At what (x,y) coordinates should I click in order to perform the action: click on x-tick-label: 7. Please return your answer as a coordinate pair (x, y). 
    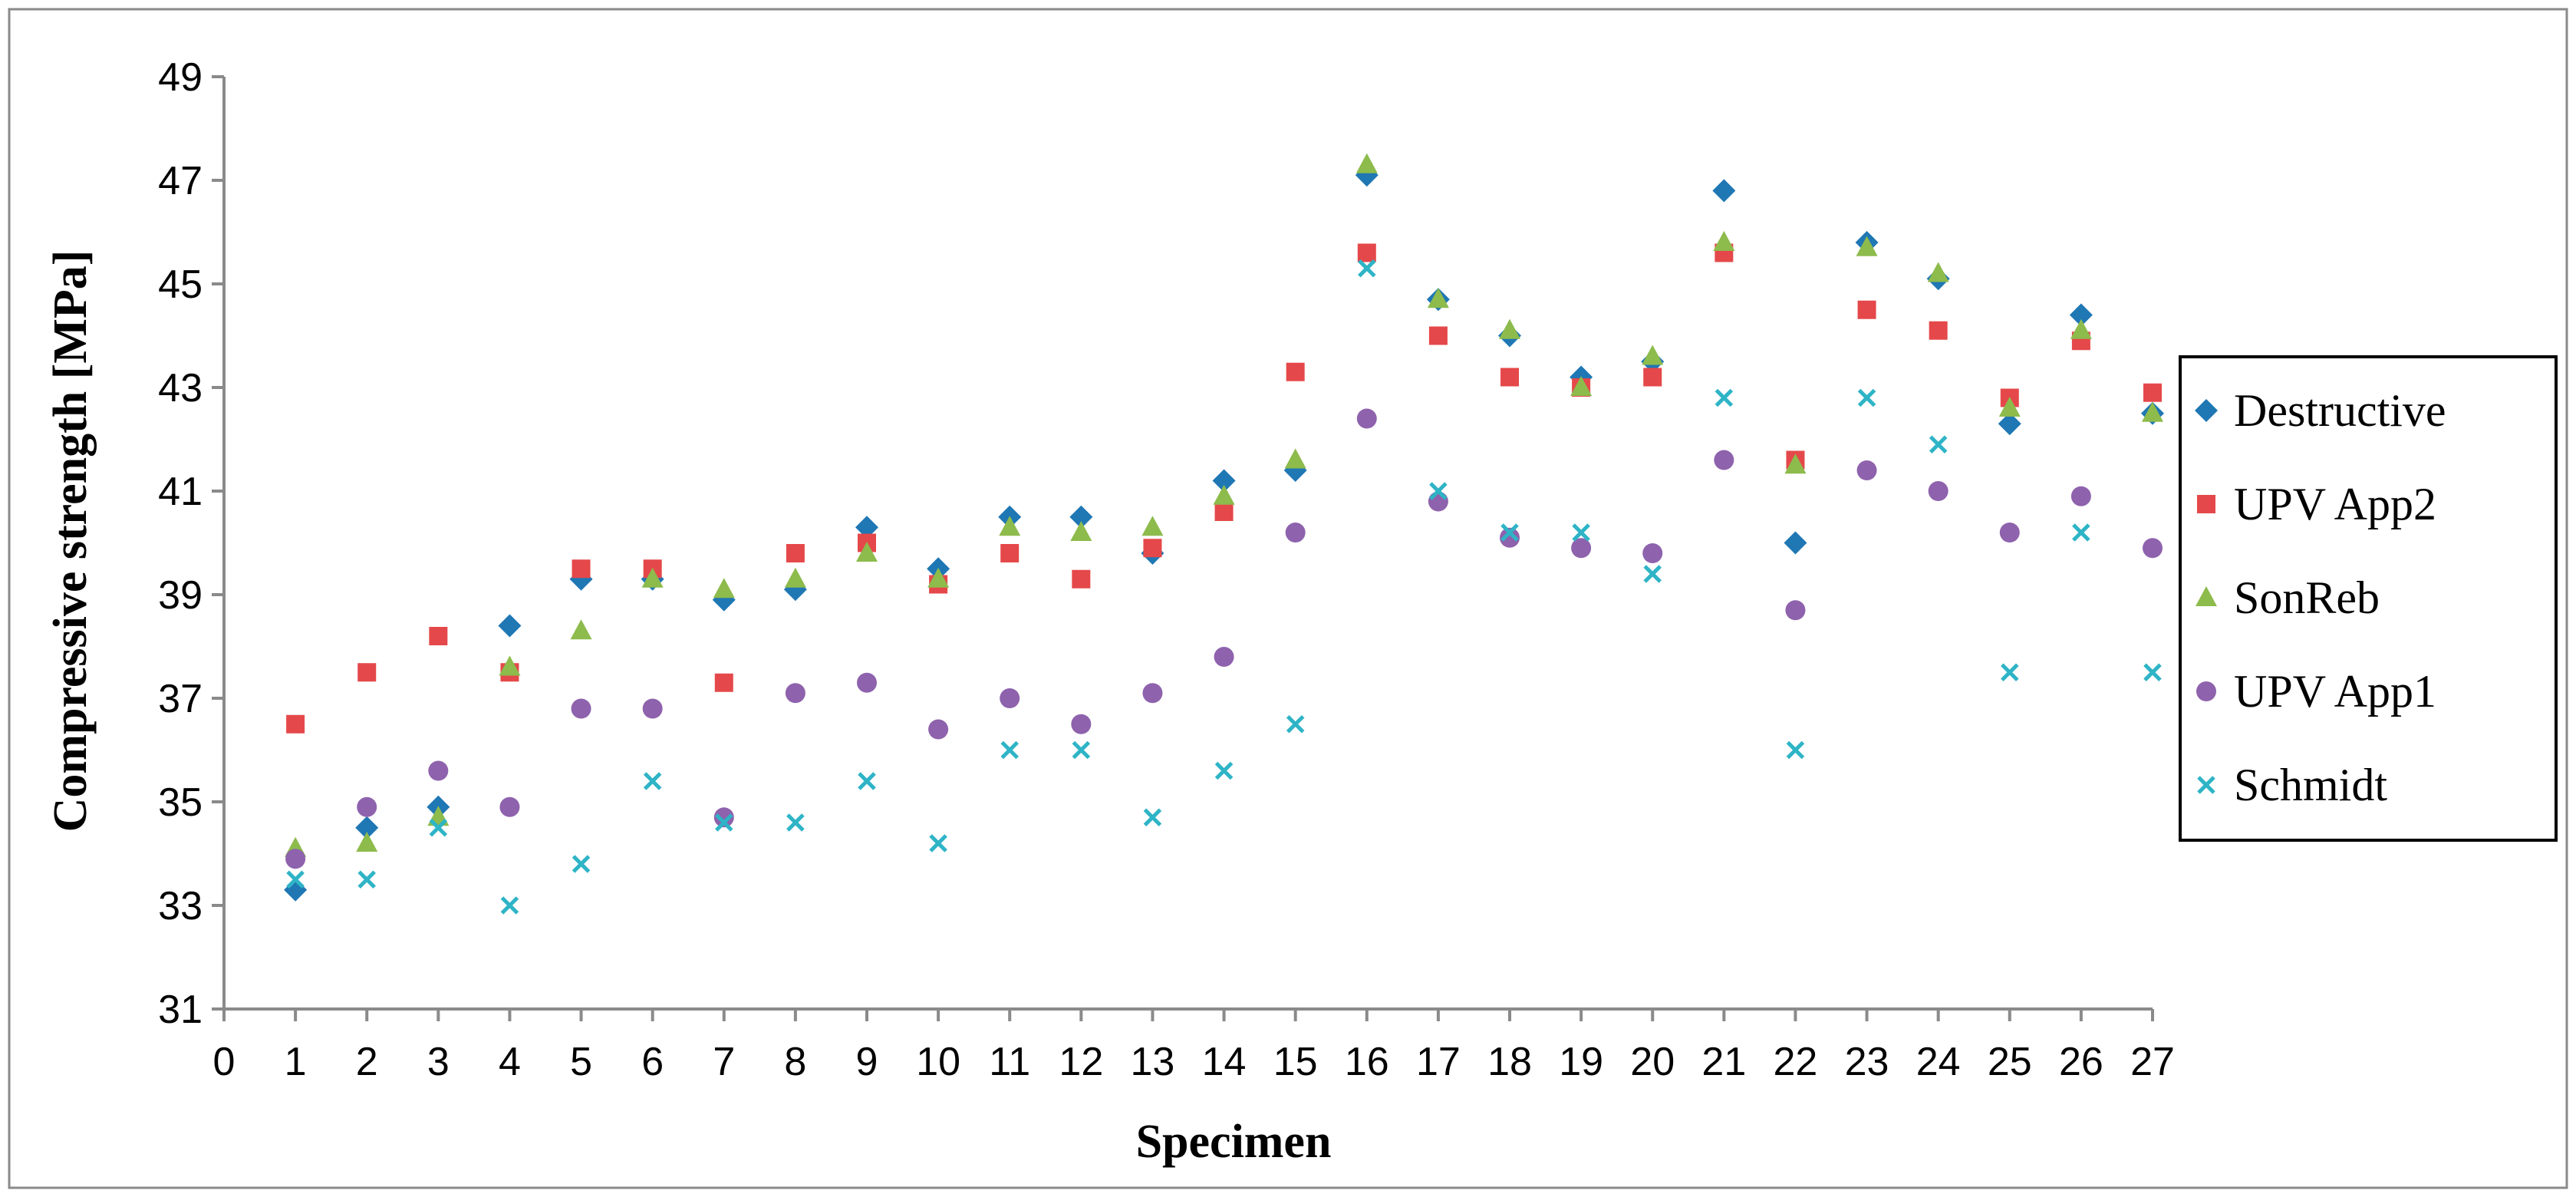
    Looking at the image, I should click on (724, 1062).